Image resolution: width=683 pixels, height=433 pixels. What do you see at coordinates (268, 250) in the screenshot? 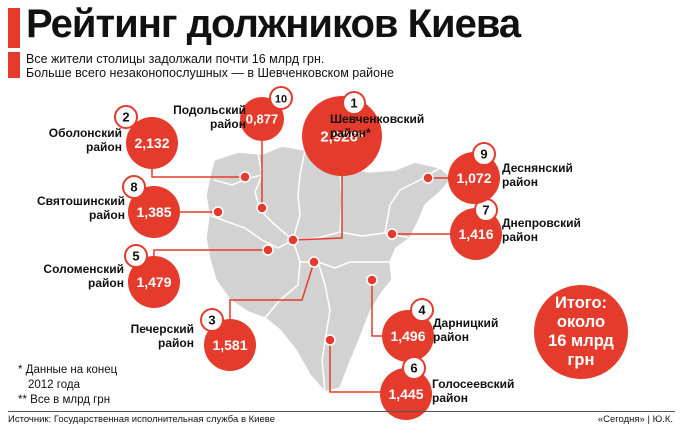
I see `marker-solomensky` at bounding box center [268, 250].